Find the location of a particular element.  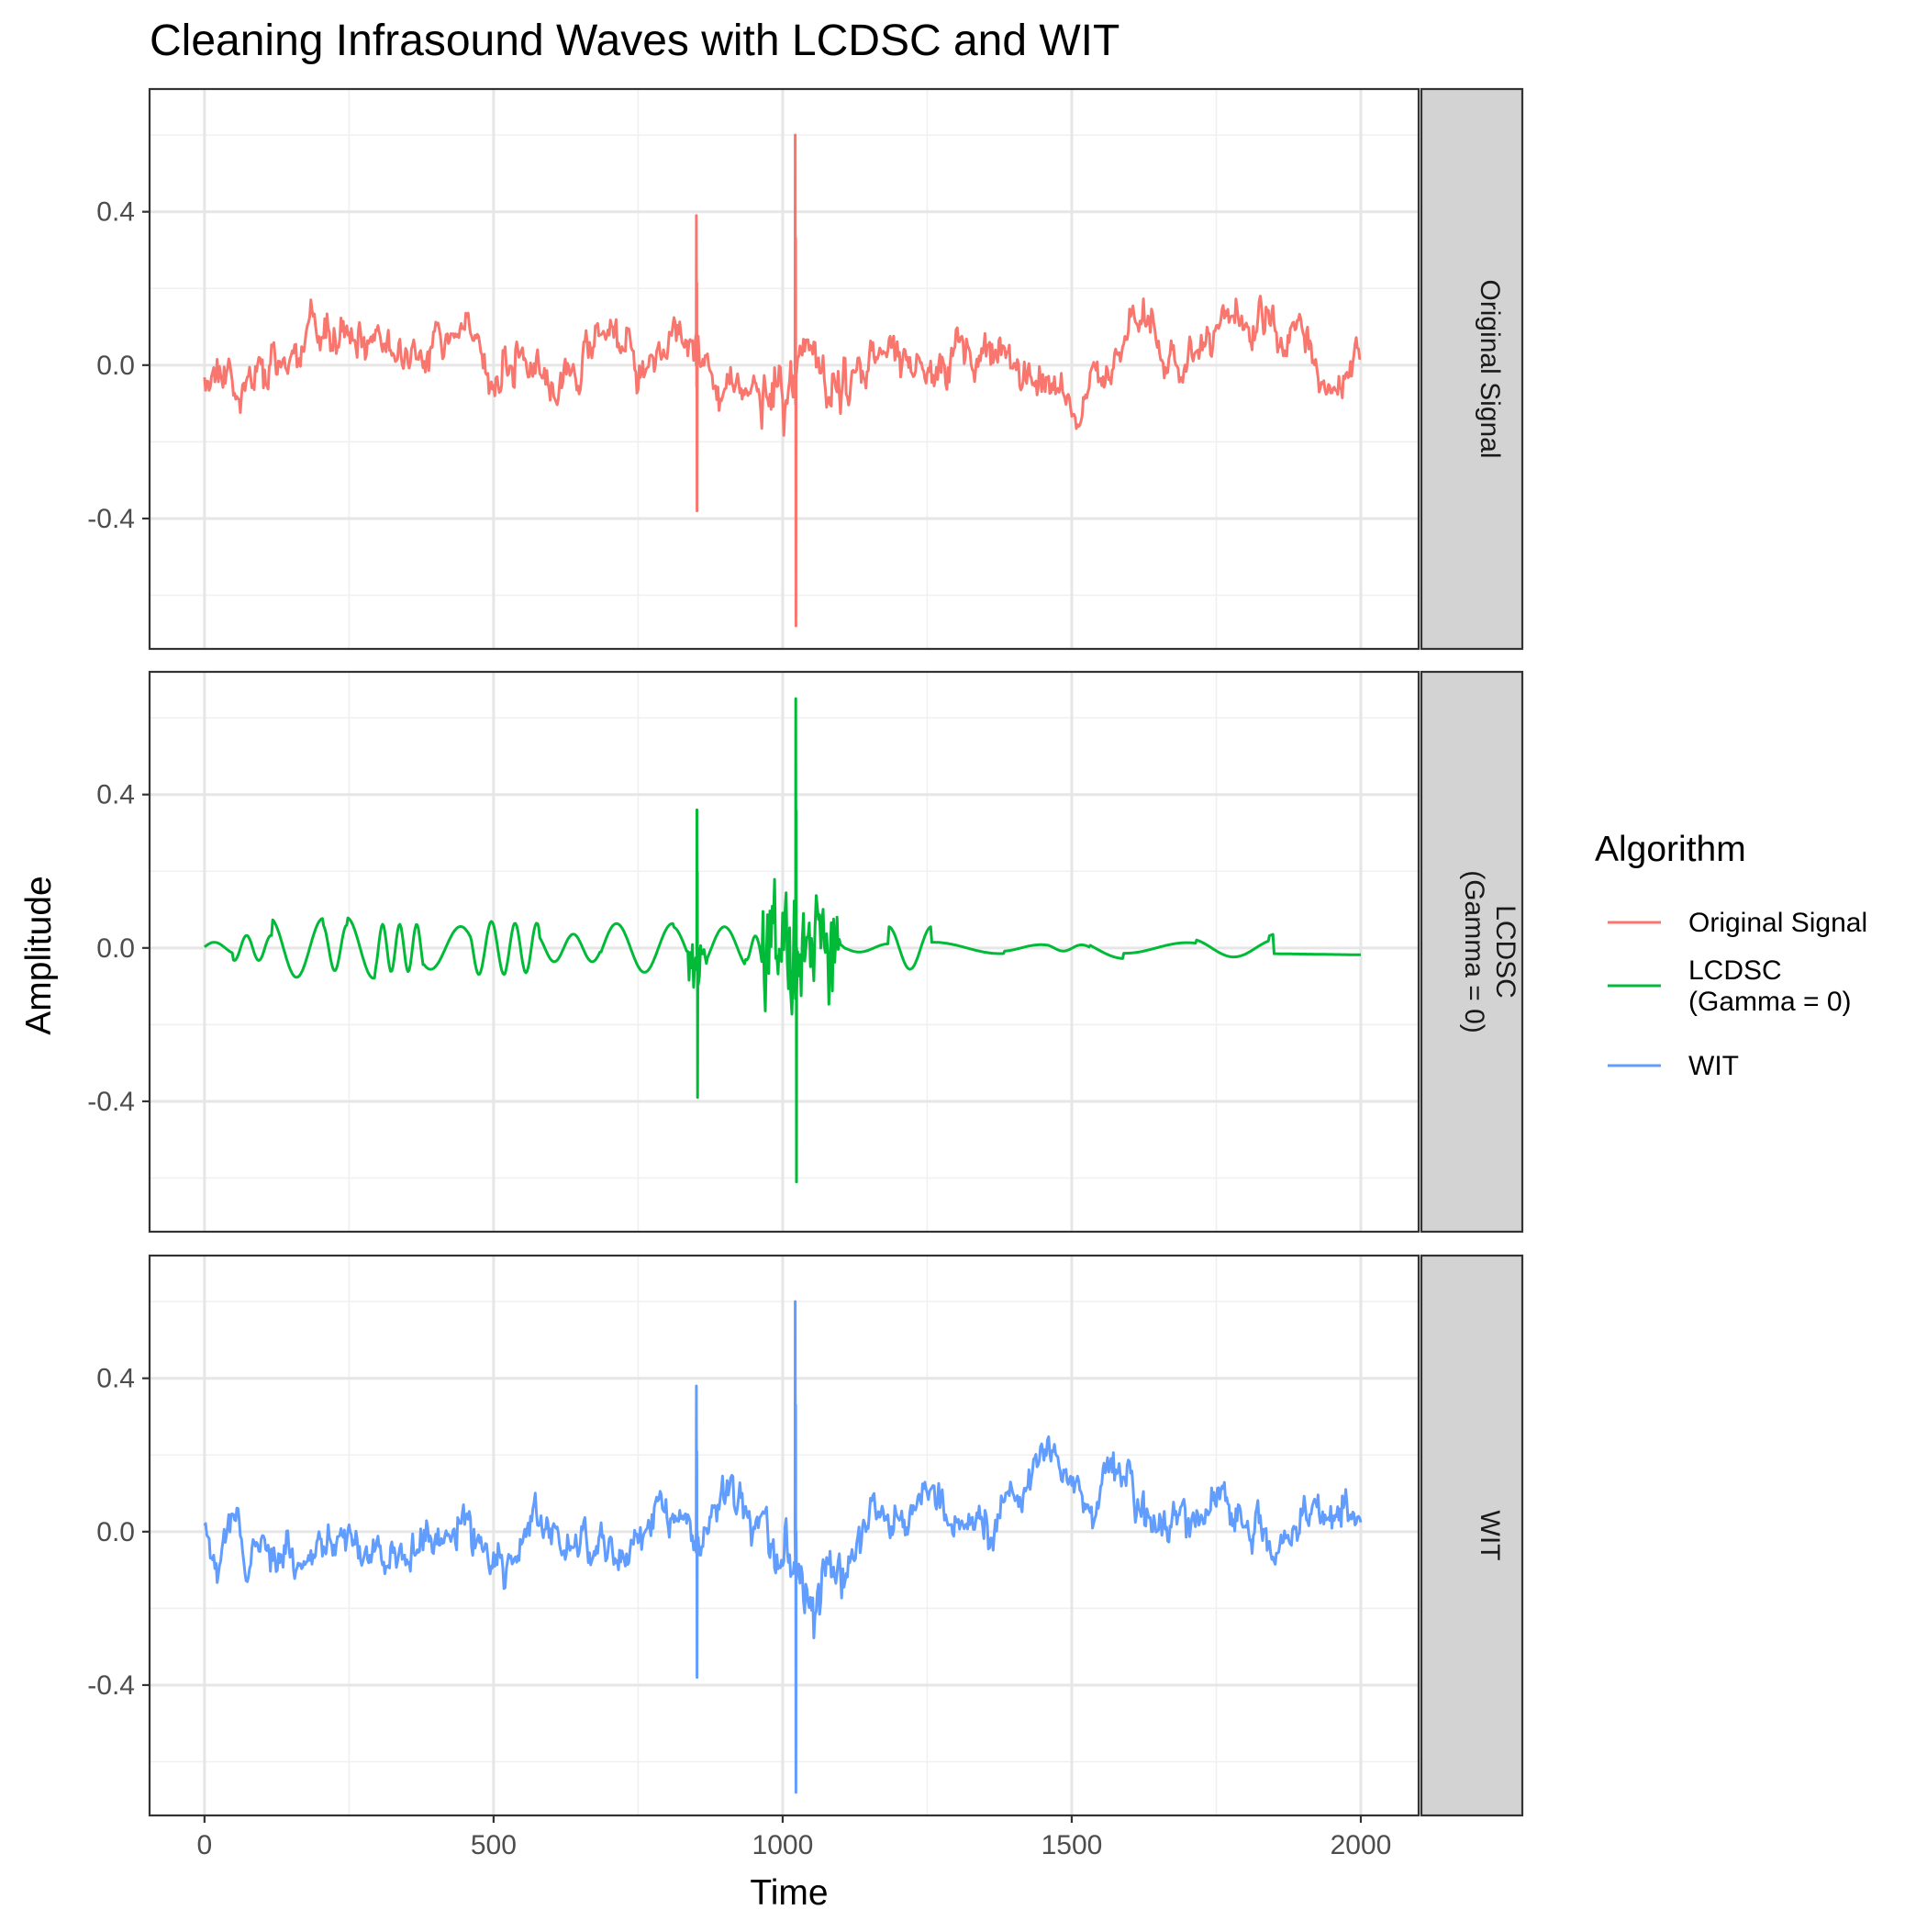

legend-label: Original Signal is located at coordinates (1777, 923).